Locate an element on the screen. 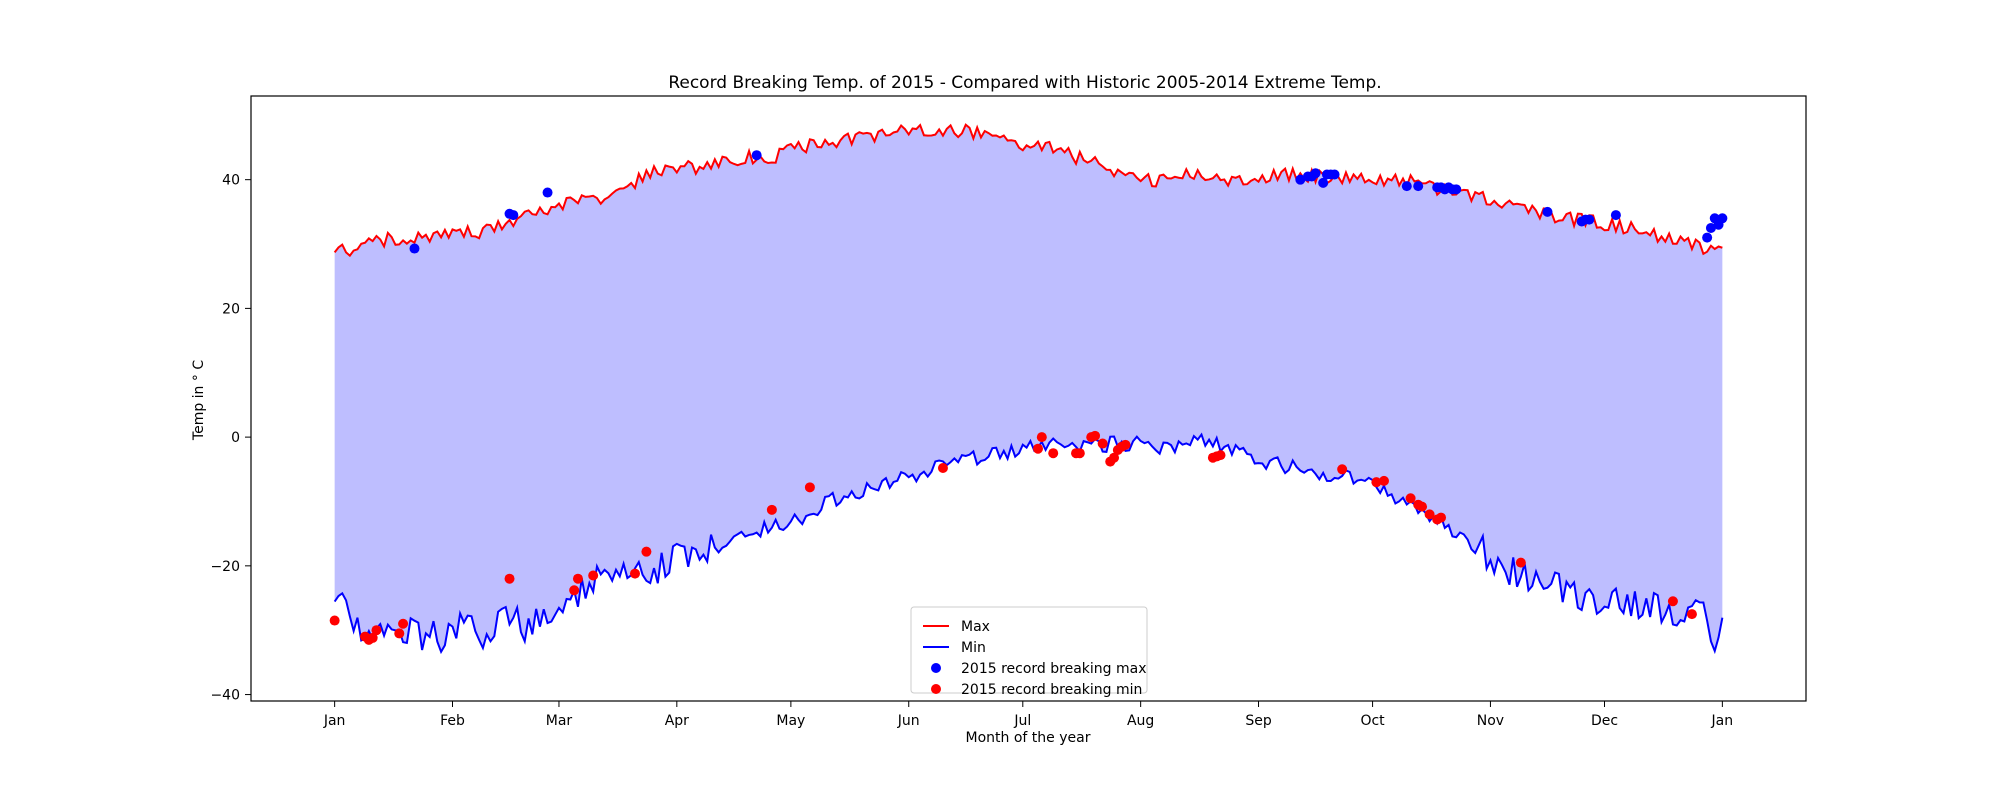  x-axis-label: Month of the year is located at coordinates (1028, 738).